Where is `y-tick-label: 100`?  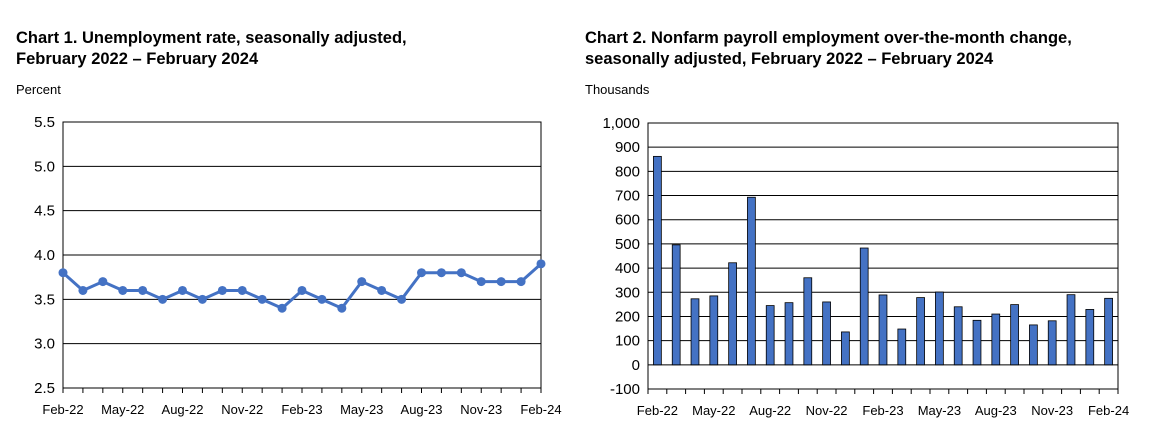
y-tick-label: 100 is located at coordinates (627, 341).